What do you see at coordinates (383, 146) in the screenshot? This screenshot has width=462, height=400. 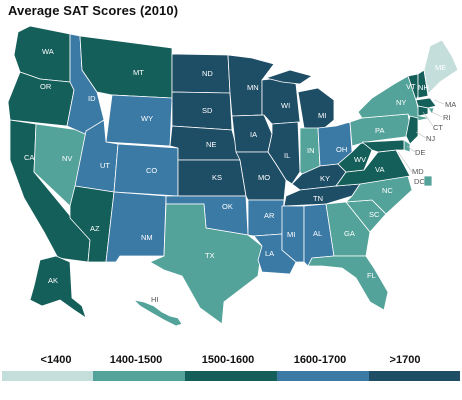 I see `state-md` at bounding box center [383, 146].